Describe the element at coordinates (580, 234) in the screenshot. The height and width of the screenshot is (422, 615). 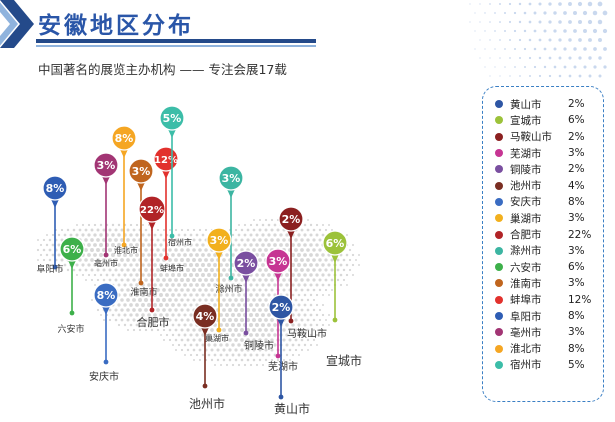
I see `legend-value: 22%` at that location.